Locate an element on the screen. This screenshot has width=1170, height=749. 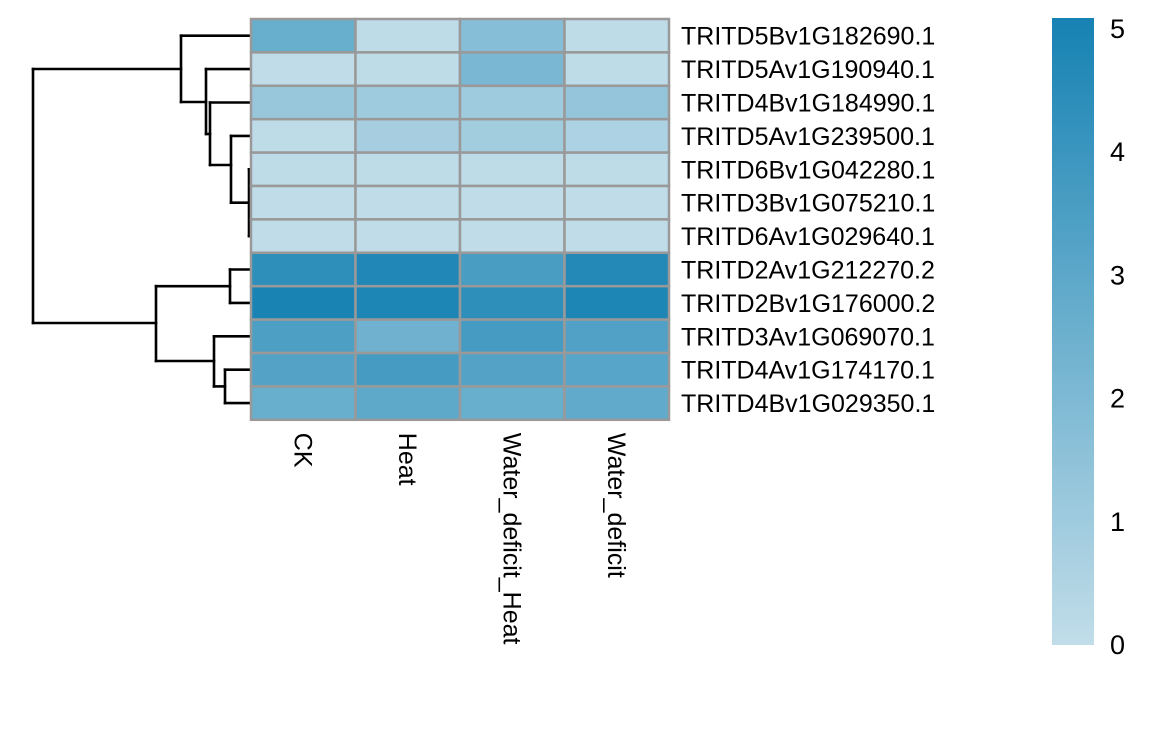
row-label: TRITD6Bv1G042280.1 is located at coordinates (808, 170).